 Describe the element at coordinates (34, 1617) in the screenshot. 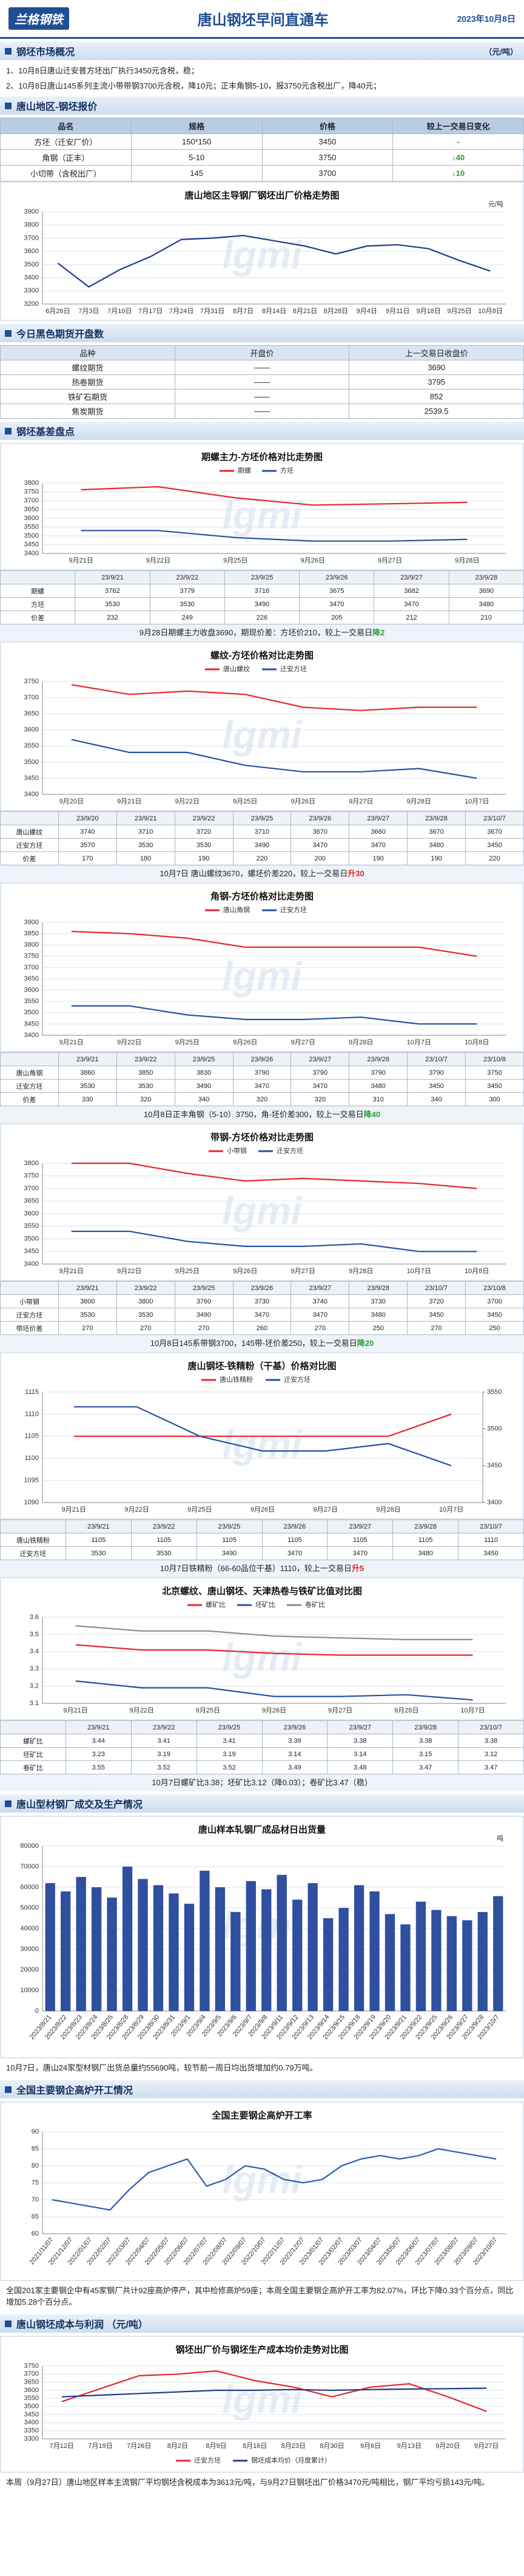

I see `y-tick-label: 3.6` at that location.